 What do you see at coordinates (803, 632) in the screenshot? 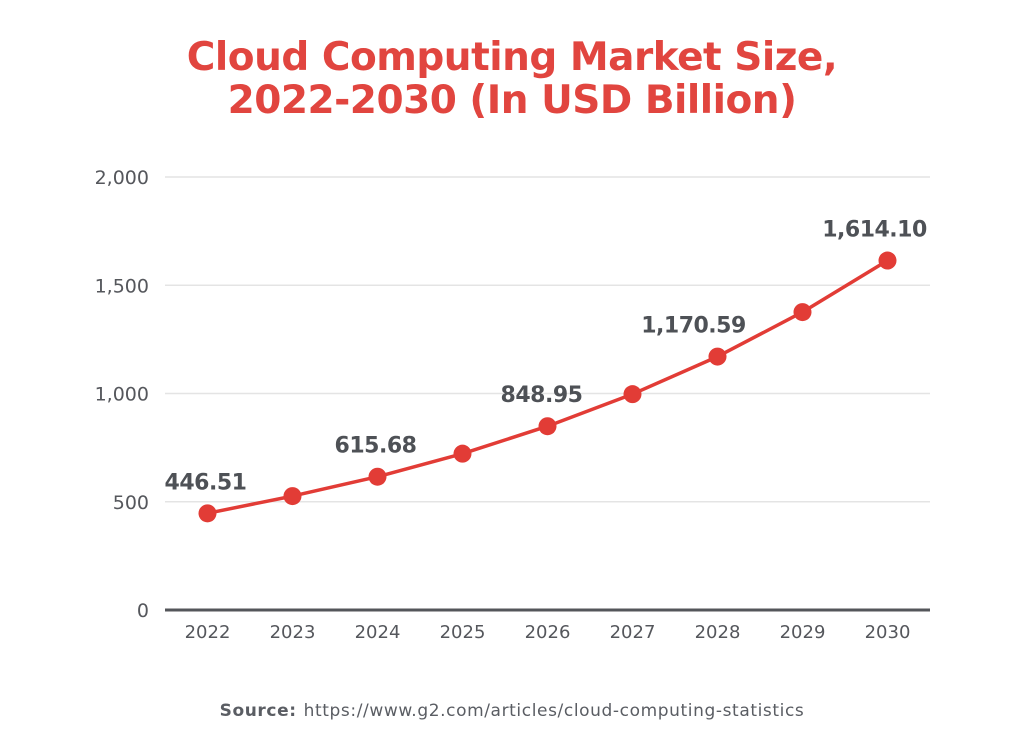
I see `x-tick-label: 2029` at bounding box center [803, 632].